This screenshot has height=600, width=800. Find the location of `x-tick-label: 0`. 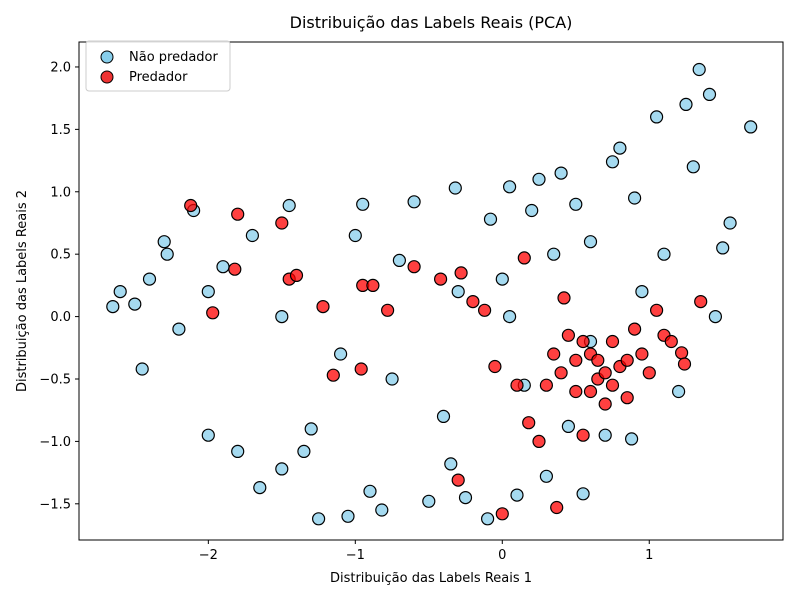

x-tick-label: 0 is located at coordinates (502, 555).